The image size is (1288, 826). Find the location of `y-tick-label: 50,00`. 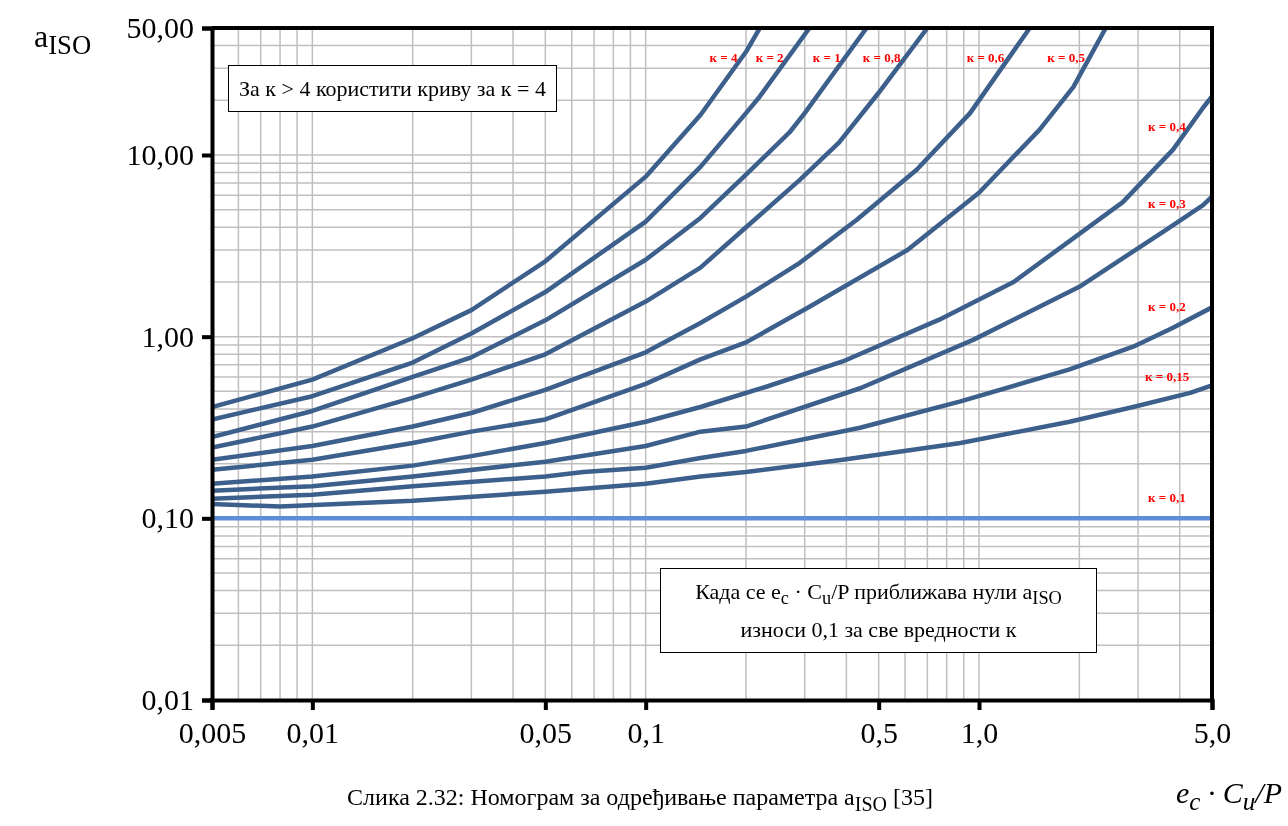

y-tick-label: 50,00 is located at coordinates (160, 28).